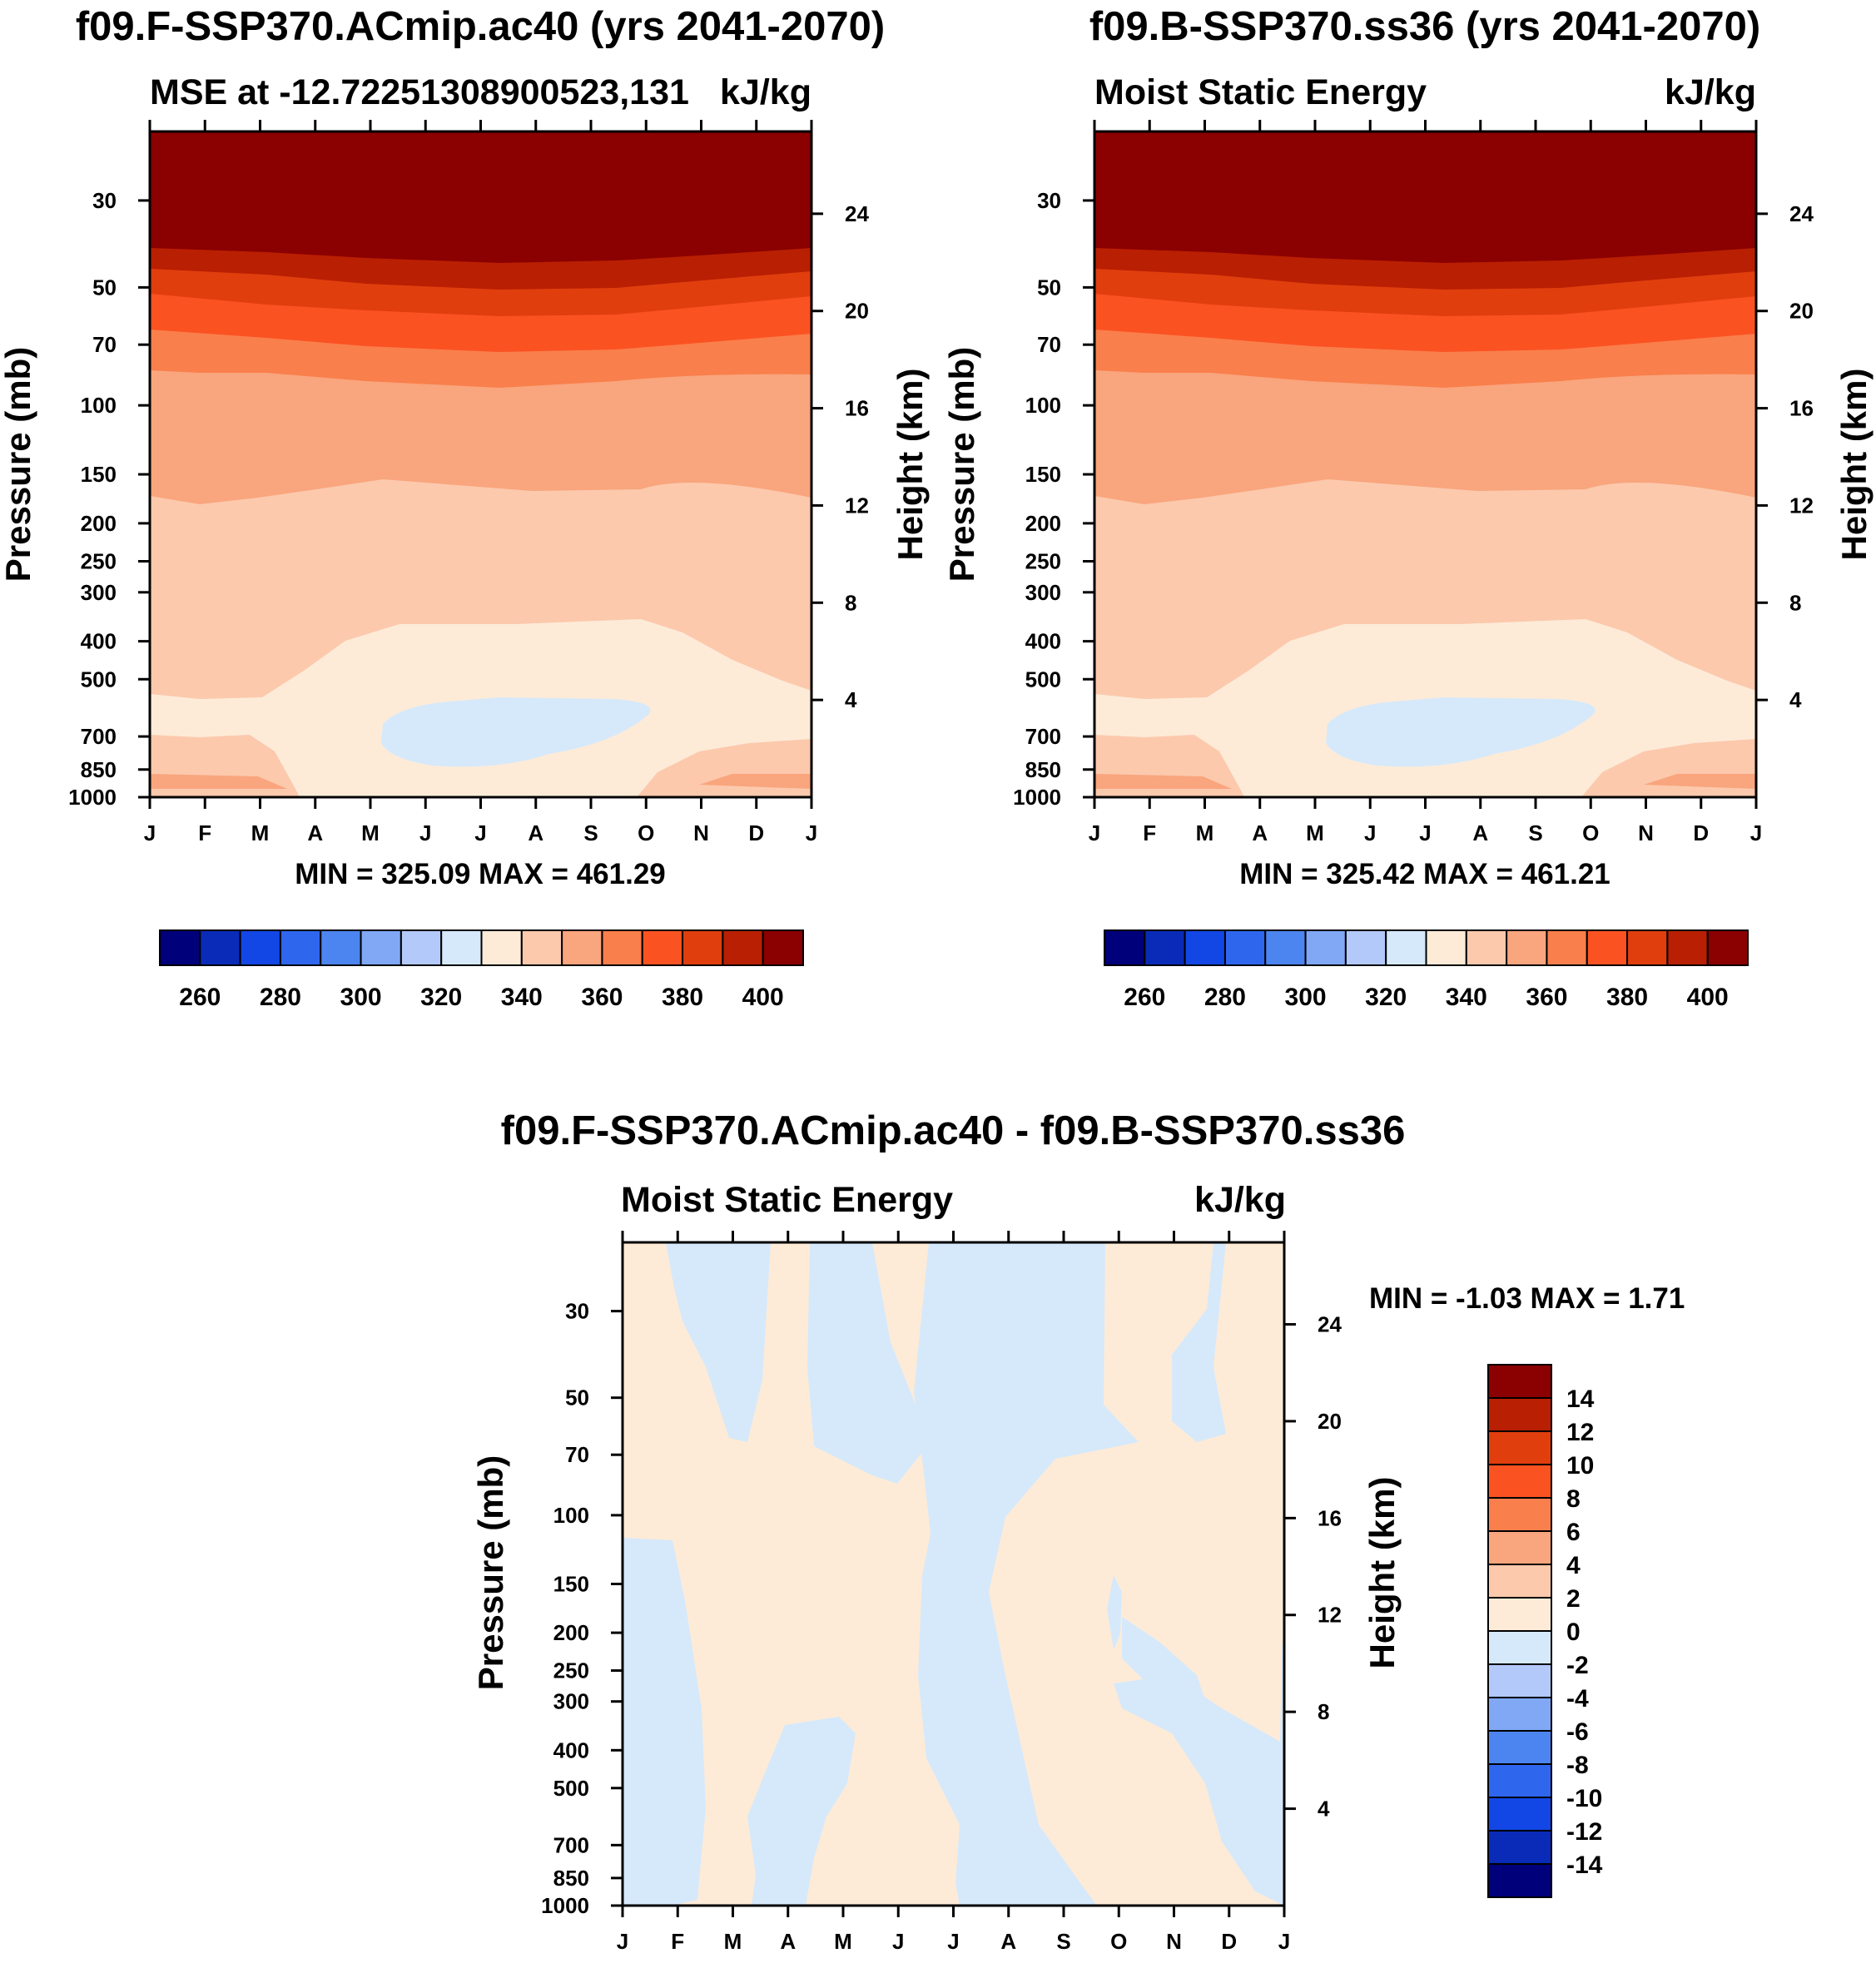 The width and height of the screenshot is (1876, 1963). I want to click on y-tick-label: 150, so click(1043, 474).